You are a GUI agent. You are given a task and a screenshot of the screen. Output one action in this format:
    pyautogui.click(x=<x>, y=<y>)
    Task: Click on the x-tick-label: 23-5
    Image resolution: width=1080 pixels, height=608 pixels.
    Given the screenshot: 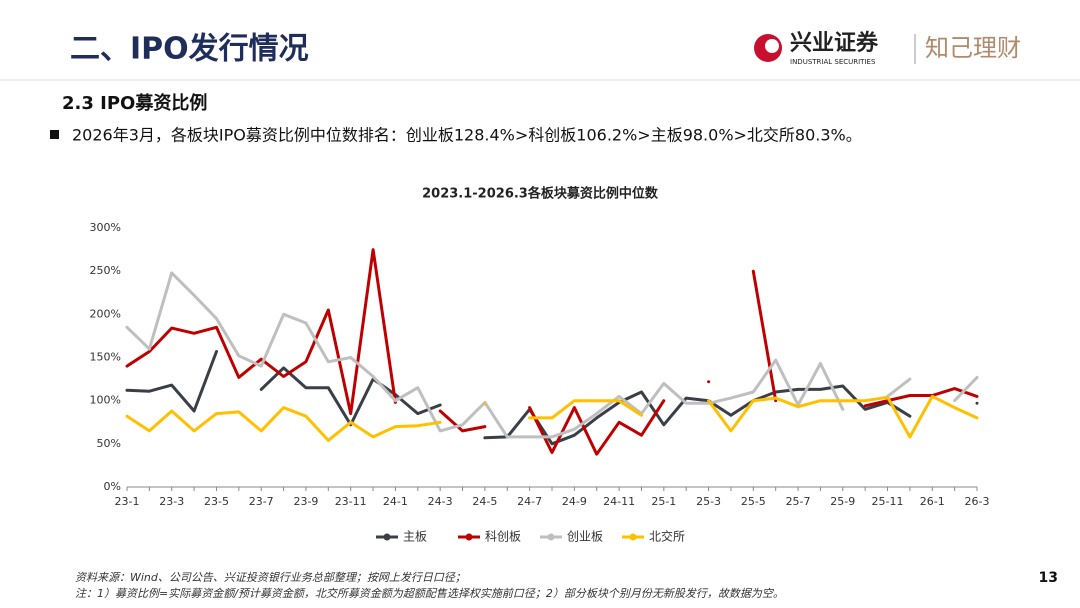 What is the action you would take?
    pyautogui.click(x=216, y=501)
    